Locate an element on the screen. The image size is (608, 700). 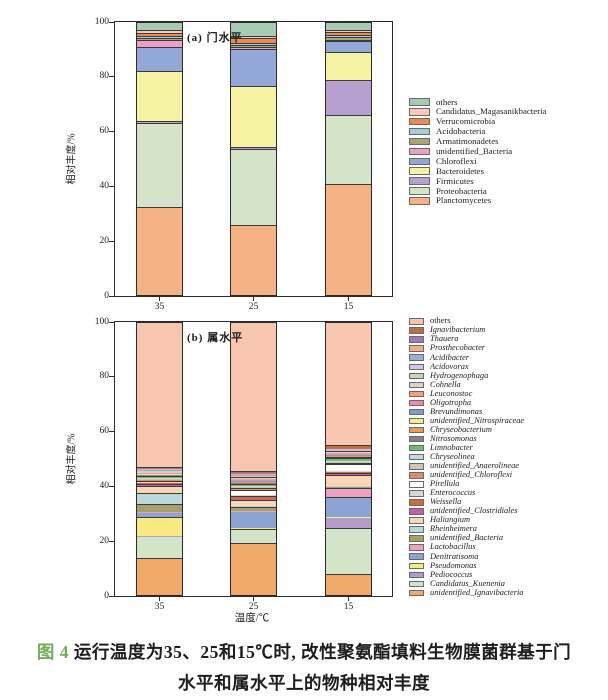
legend-item: Verrucomicrobia is located at coordinates (477, 122).